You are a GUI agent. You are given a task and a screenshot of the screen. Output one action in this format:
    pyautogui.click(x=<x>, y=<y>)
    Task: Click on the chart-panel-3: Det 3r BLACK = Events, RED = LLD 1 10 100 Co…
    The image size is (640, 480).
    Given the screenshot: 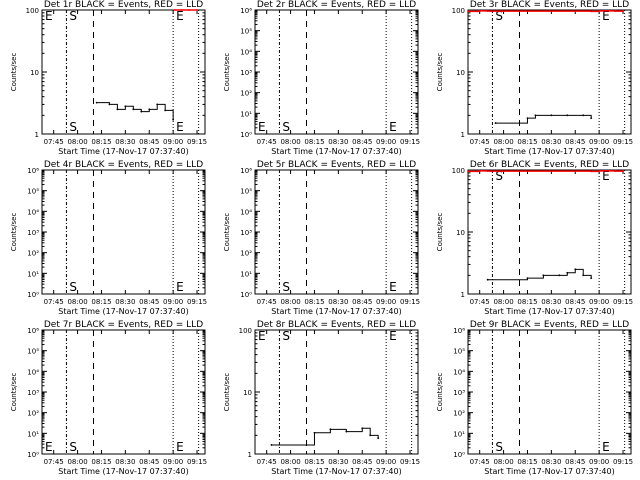 What is the action you would take?
    pyautogui.click(x=534, y=78)
    